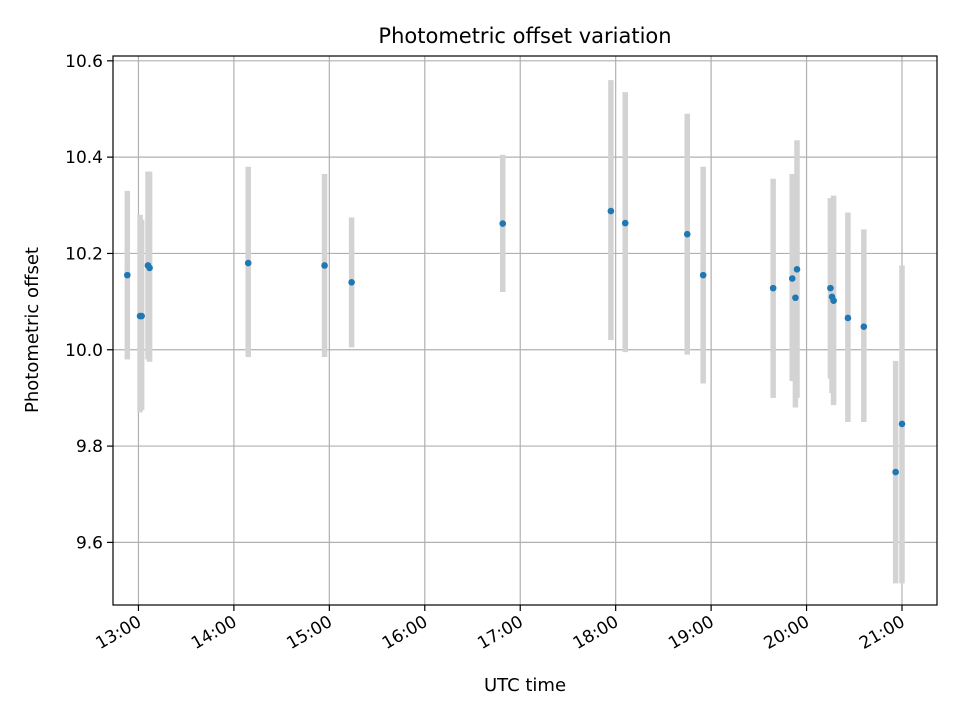 The image size is (960, 720). I want to click on y-tick-label: 10.2, so click(84, 254).